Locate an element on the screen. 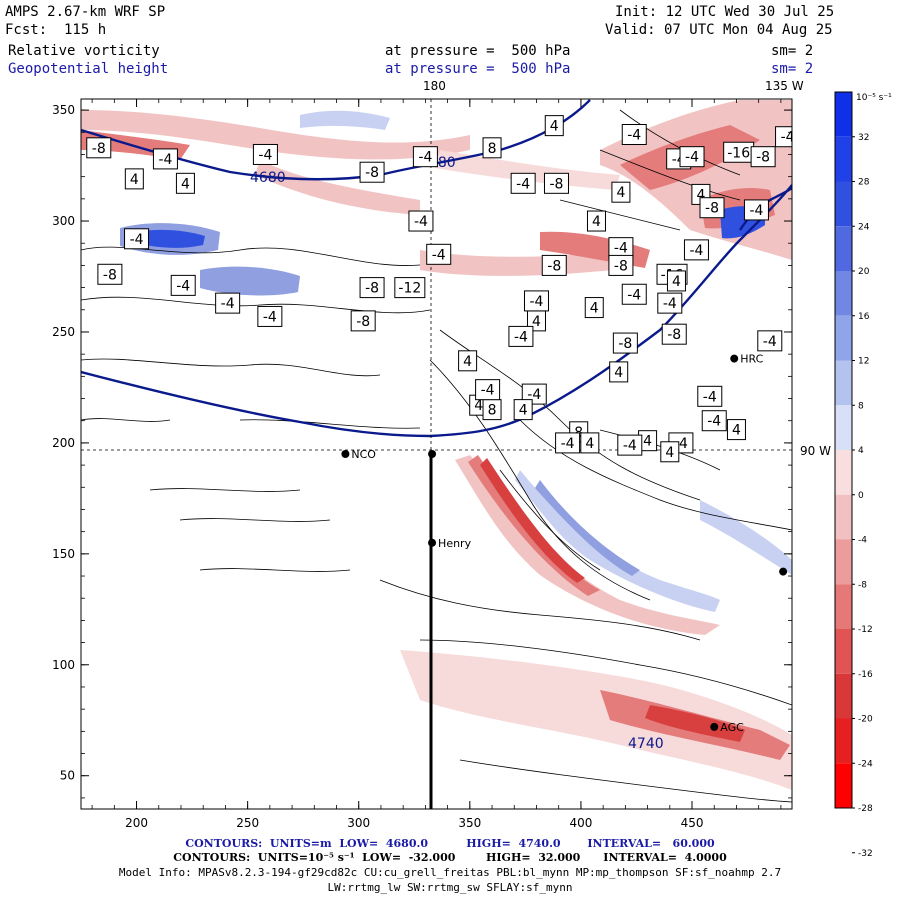  valid-time: Valid: 07 UTC Mon 04 Aug 25 is located at coordinates (719, 30).